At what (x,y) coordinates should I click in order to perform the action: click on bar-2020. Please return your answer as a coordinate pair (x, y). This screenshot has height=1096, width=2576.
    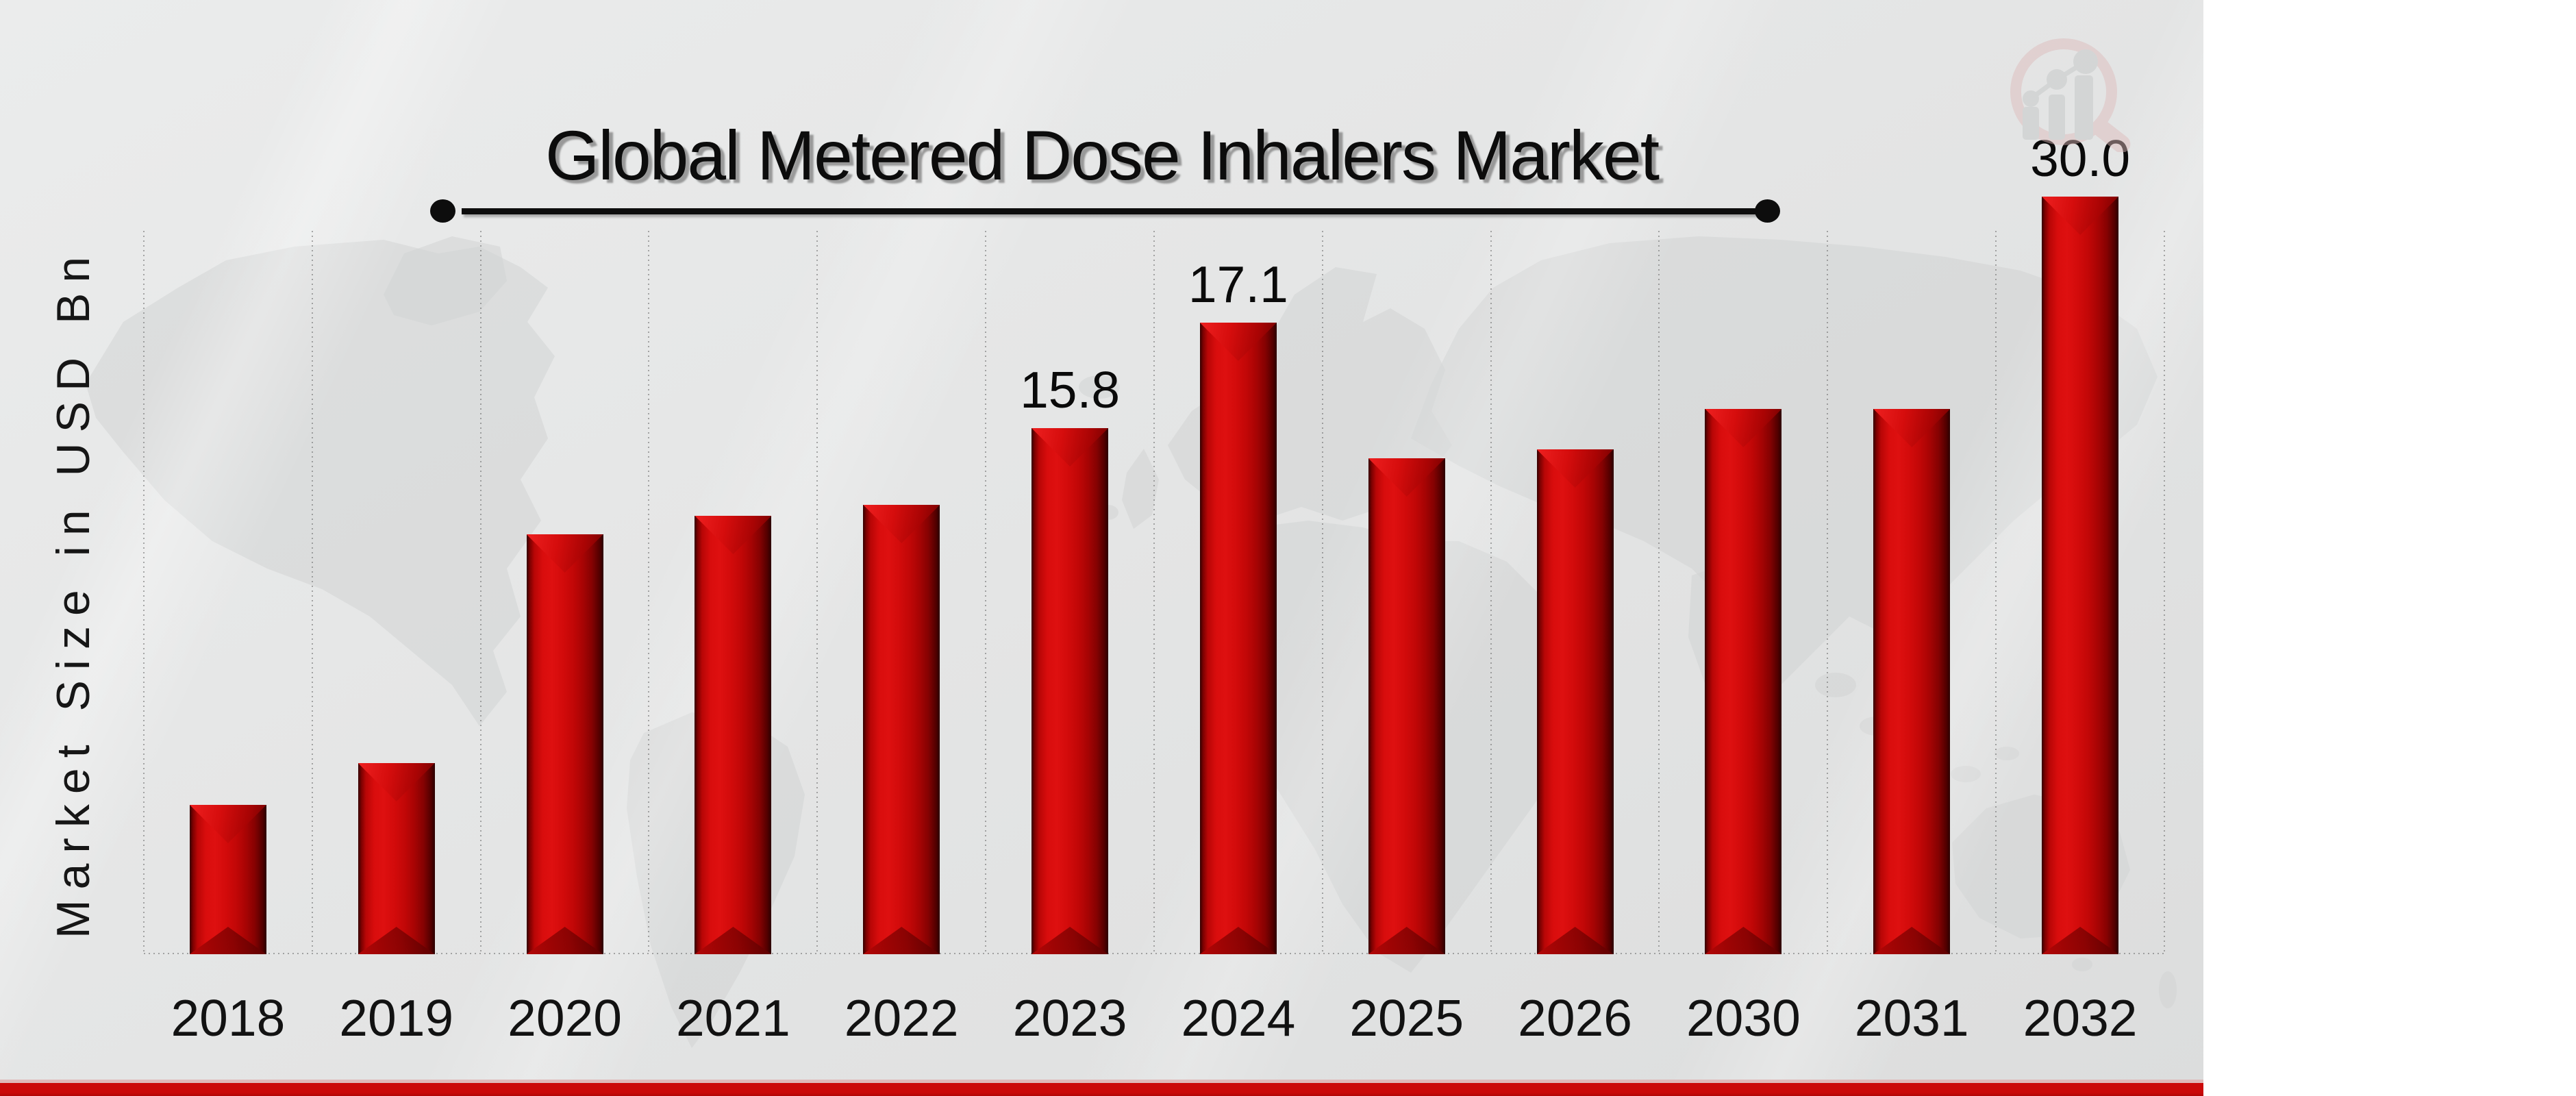
    Looking at the image, I should click on (564, 744).